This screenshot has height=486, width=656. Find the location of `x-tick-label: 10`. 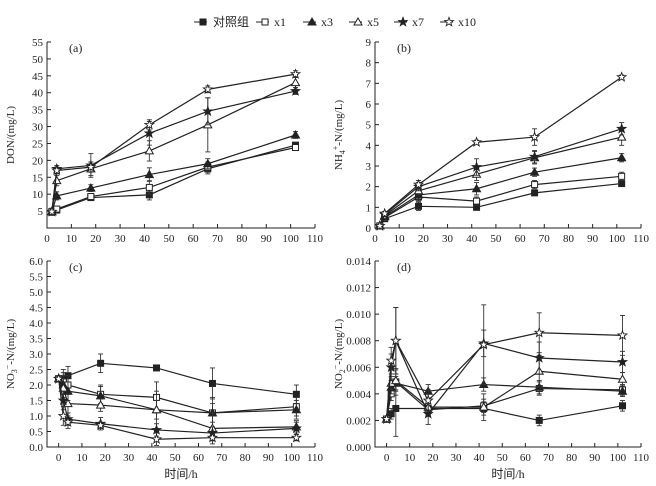

x-tick-label: 10 is located at coordinates (400, 239).